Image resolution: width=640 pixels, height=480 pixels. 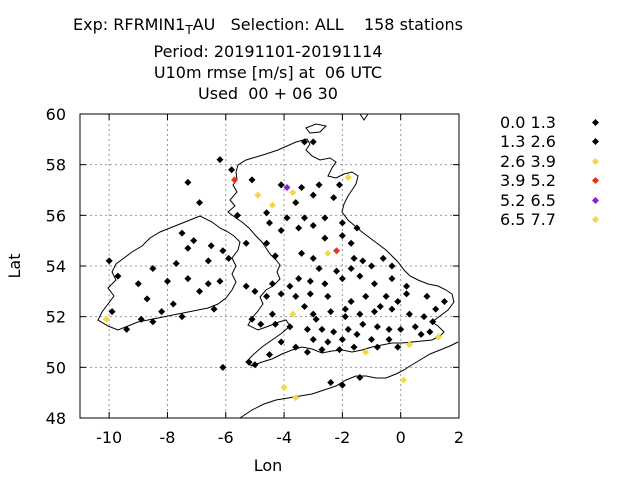 I want to click on legend-label: 0.0 1.3, so click(x=528, y=122).